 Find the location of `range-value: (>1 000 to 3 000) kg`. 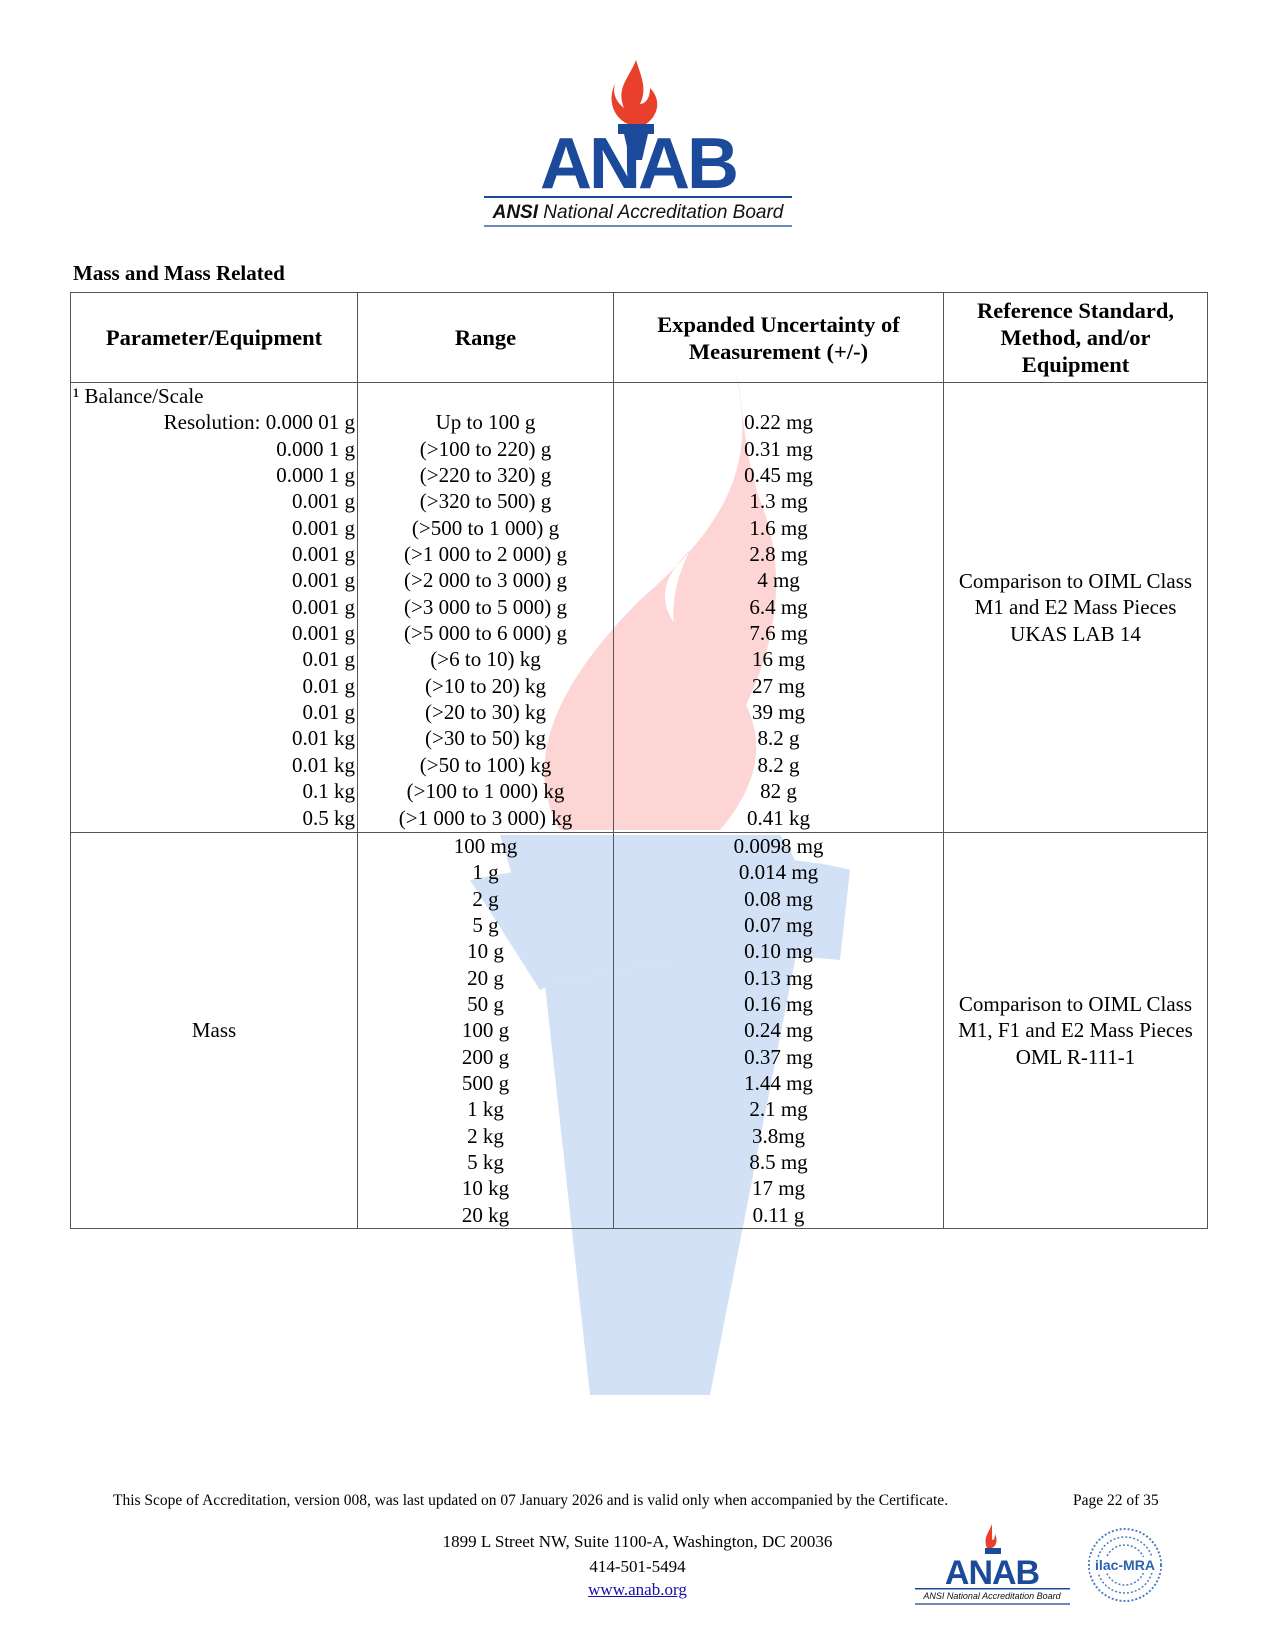

range-value: (>1 000 to 3 000) kg is located at coordinates (485, 817).